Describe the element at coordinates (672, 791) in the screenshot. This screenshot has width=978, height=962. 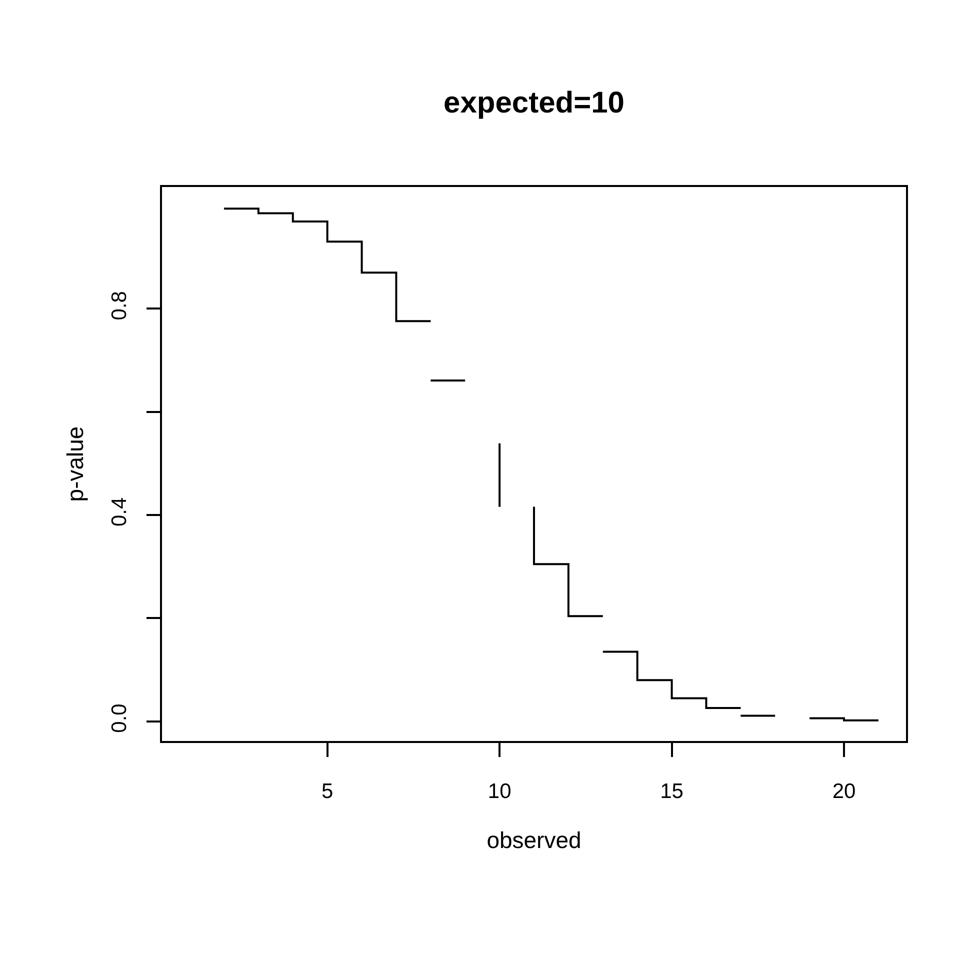
I see `x-tick-label: 15` at that location.